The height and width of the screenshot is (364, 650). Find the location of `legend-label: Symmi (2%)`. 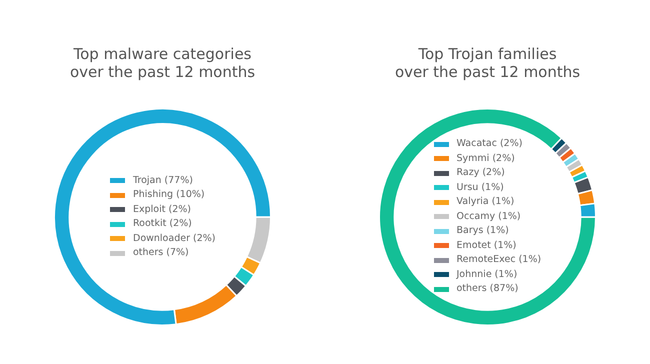

legend-label: Symmi (2%) is located at coordinates (485, 159).